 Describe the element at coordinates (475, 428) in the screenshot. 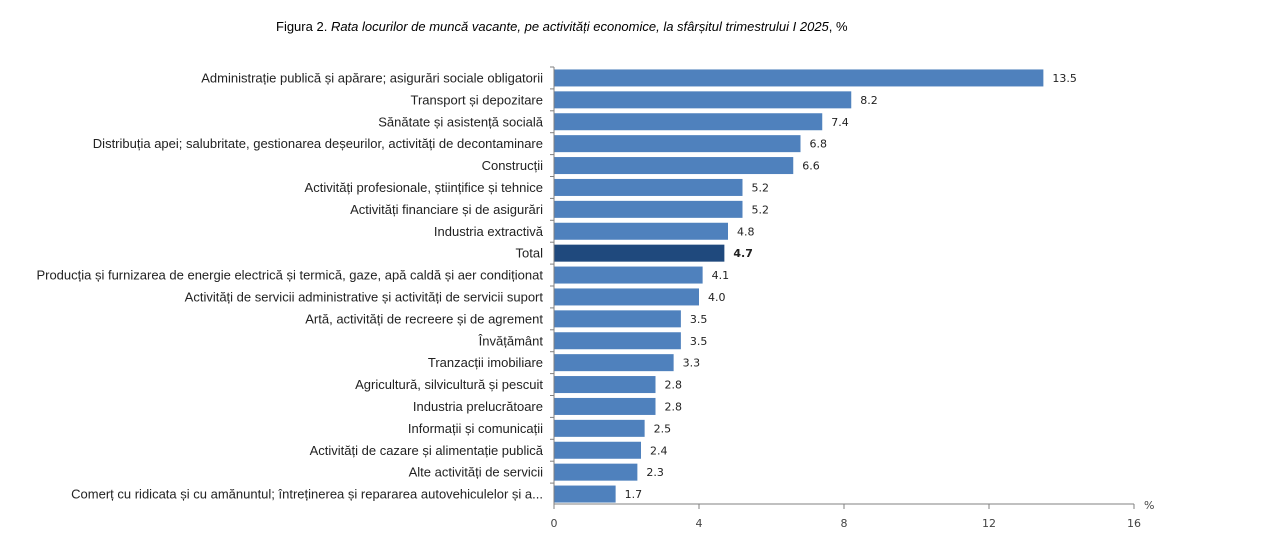

I see `category-label: Informații și comunicații` at that location.